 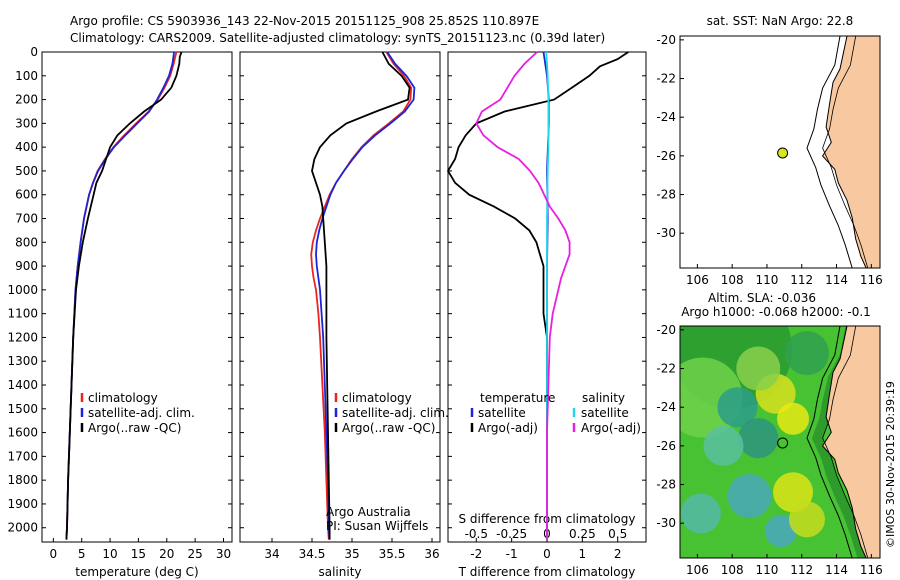 What do you see at coordinates (890, 464) in the screenshot?
I see `credit-label: ©IMOS 30-Nov-2015 20:39:19` at bounding box center [890, 464].